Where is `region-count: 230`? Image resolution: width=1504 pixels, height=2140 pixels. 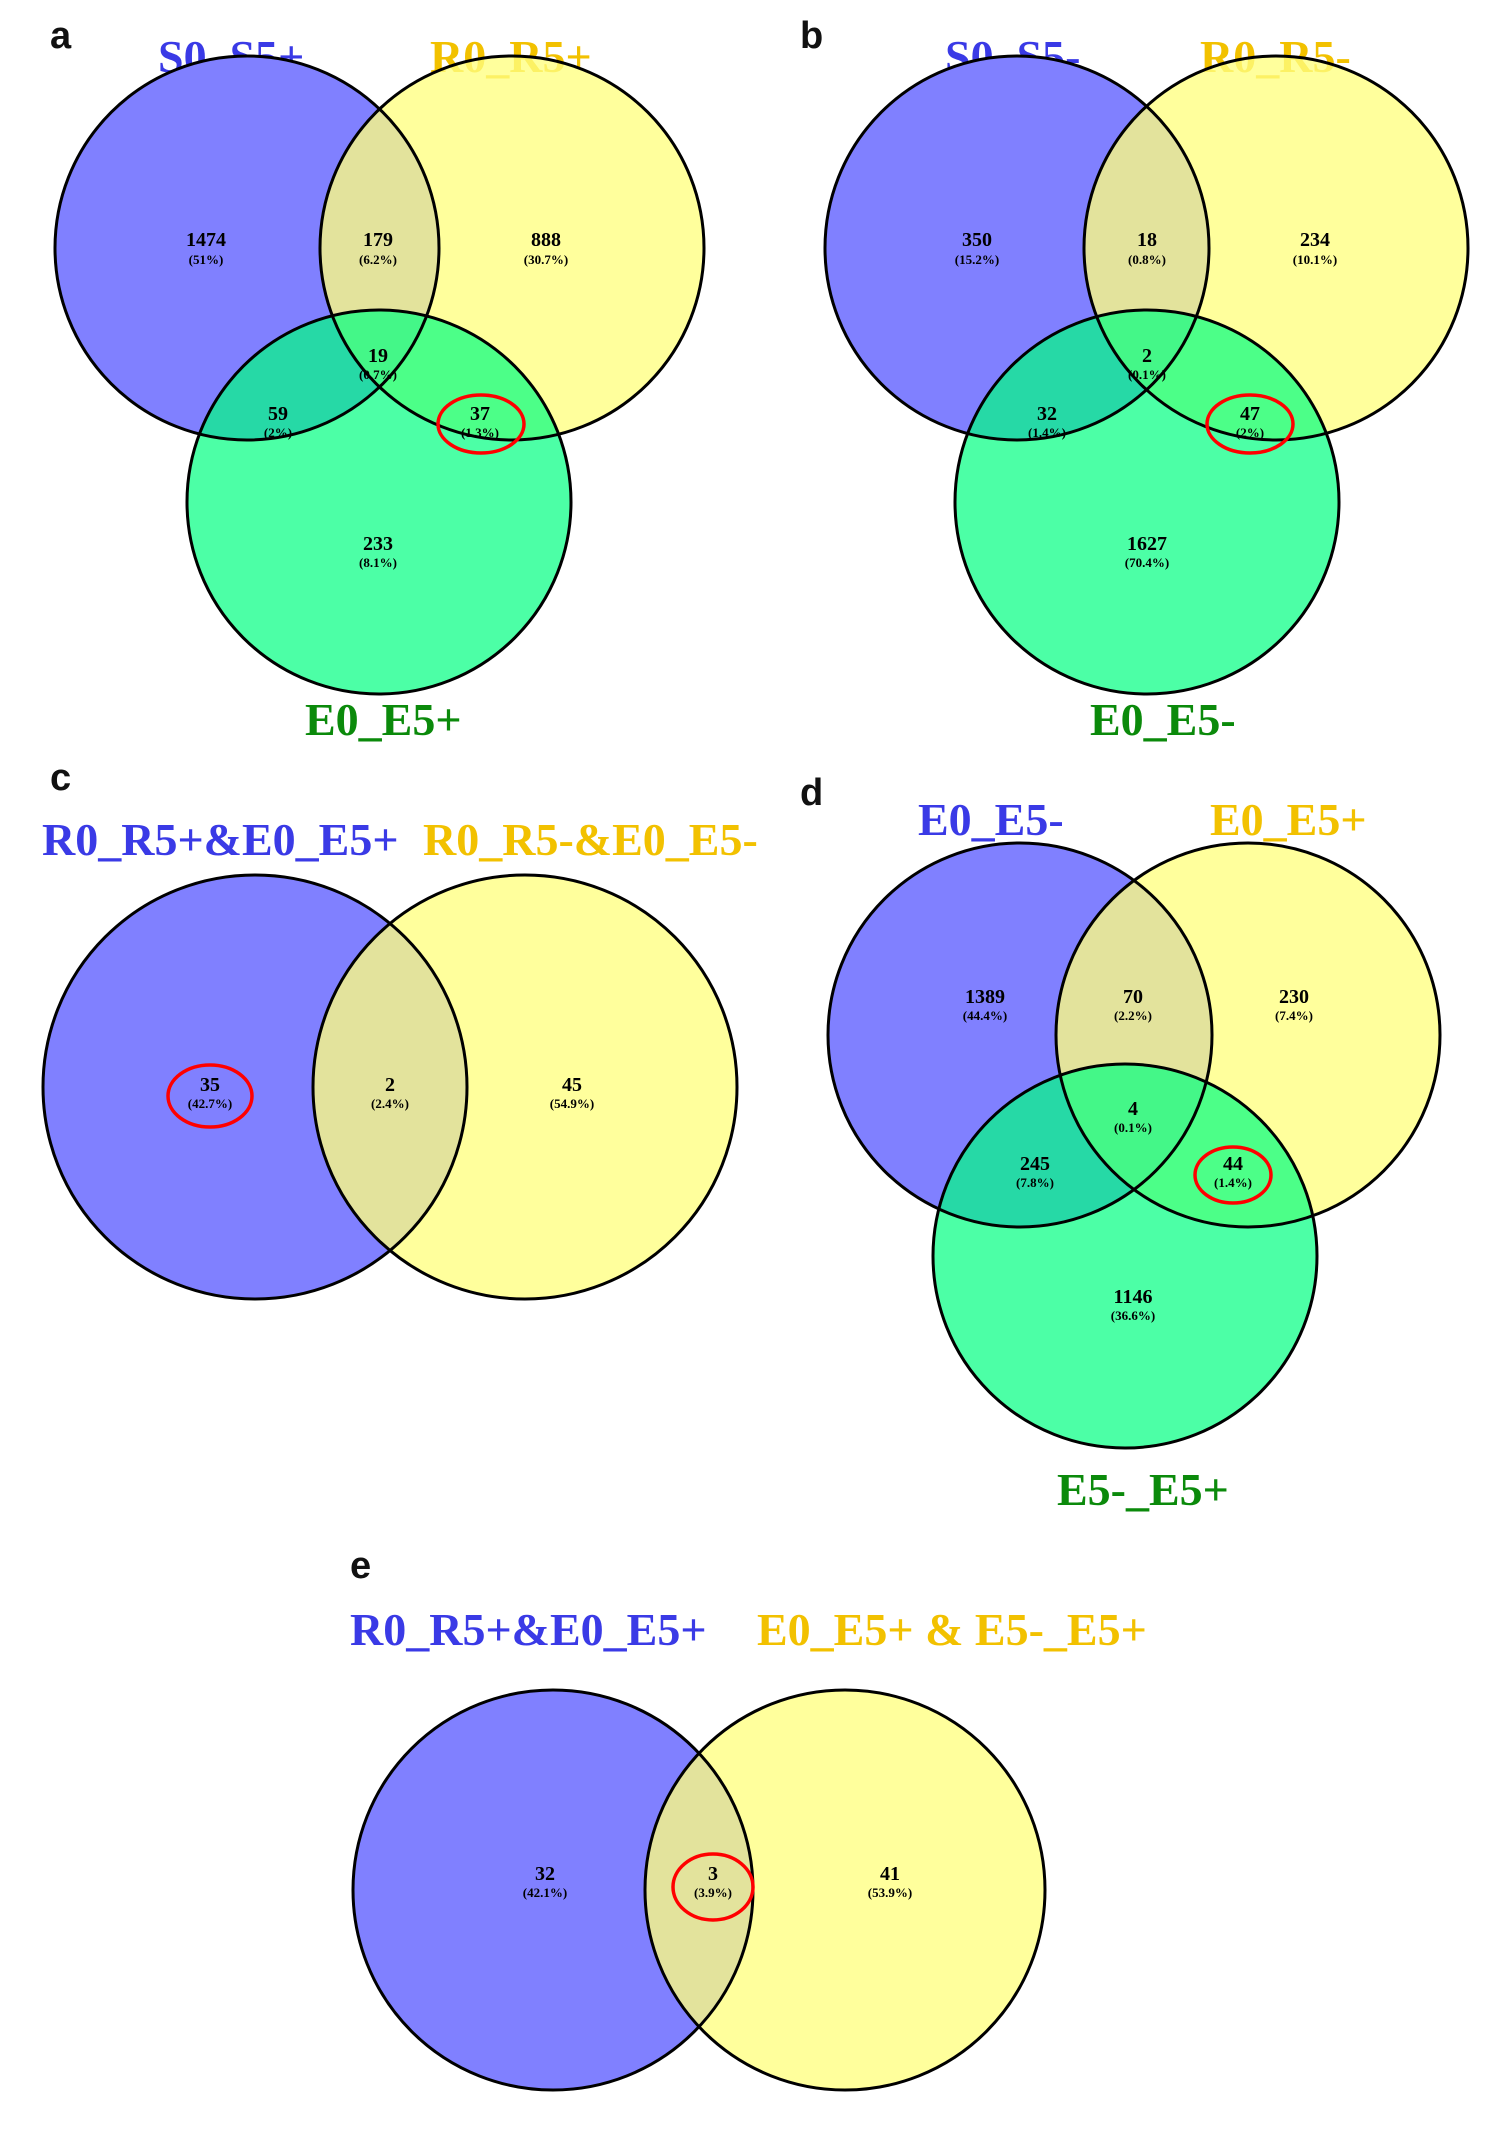
region-count: 230 is located at coordinates (1294, 997).